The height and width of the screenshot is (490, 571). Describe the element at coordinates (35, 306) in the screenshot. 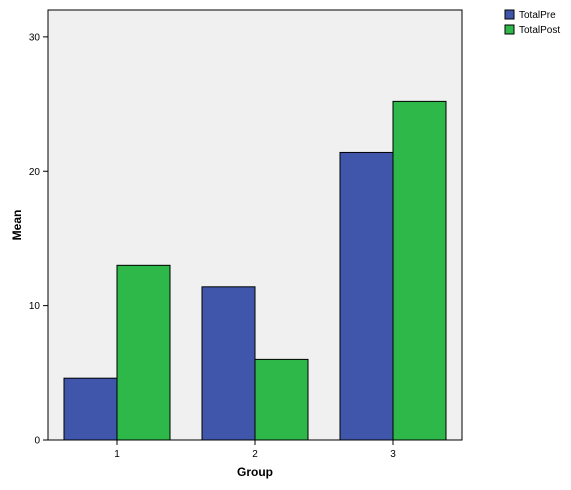

I see `y-tick-label: 10` at that location.